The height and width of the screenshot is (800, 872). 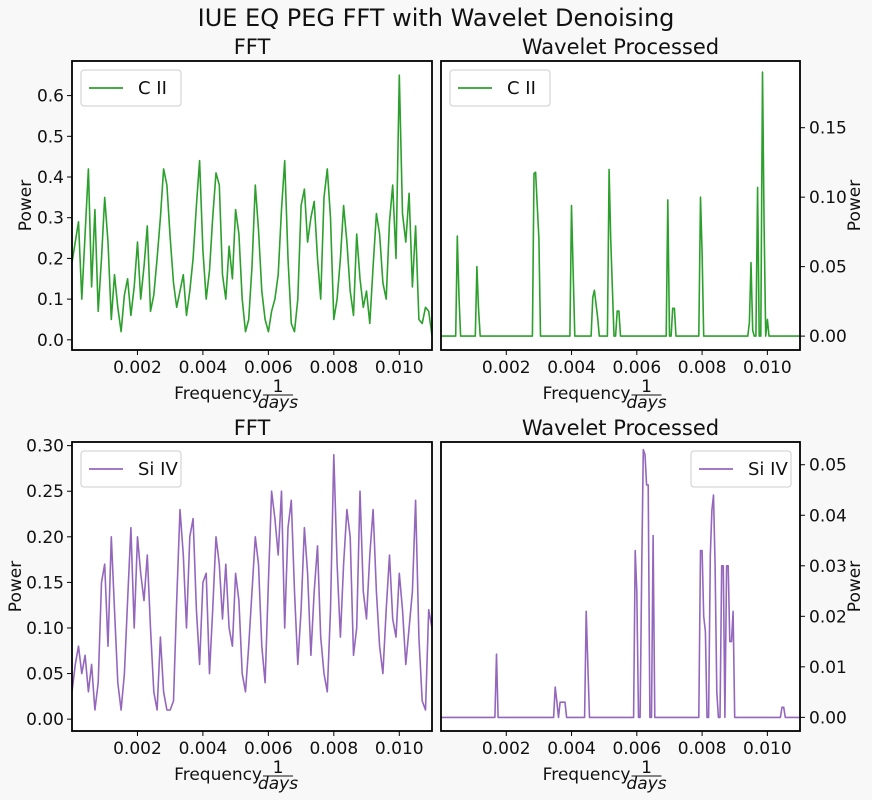 What do you see at coordinates (50, 341) in the screenshot?
I see `y-tick-label: 0.0` at bounding box center [50, 341].